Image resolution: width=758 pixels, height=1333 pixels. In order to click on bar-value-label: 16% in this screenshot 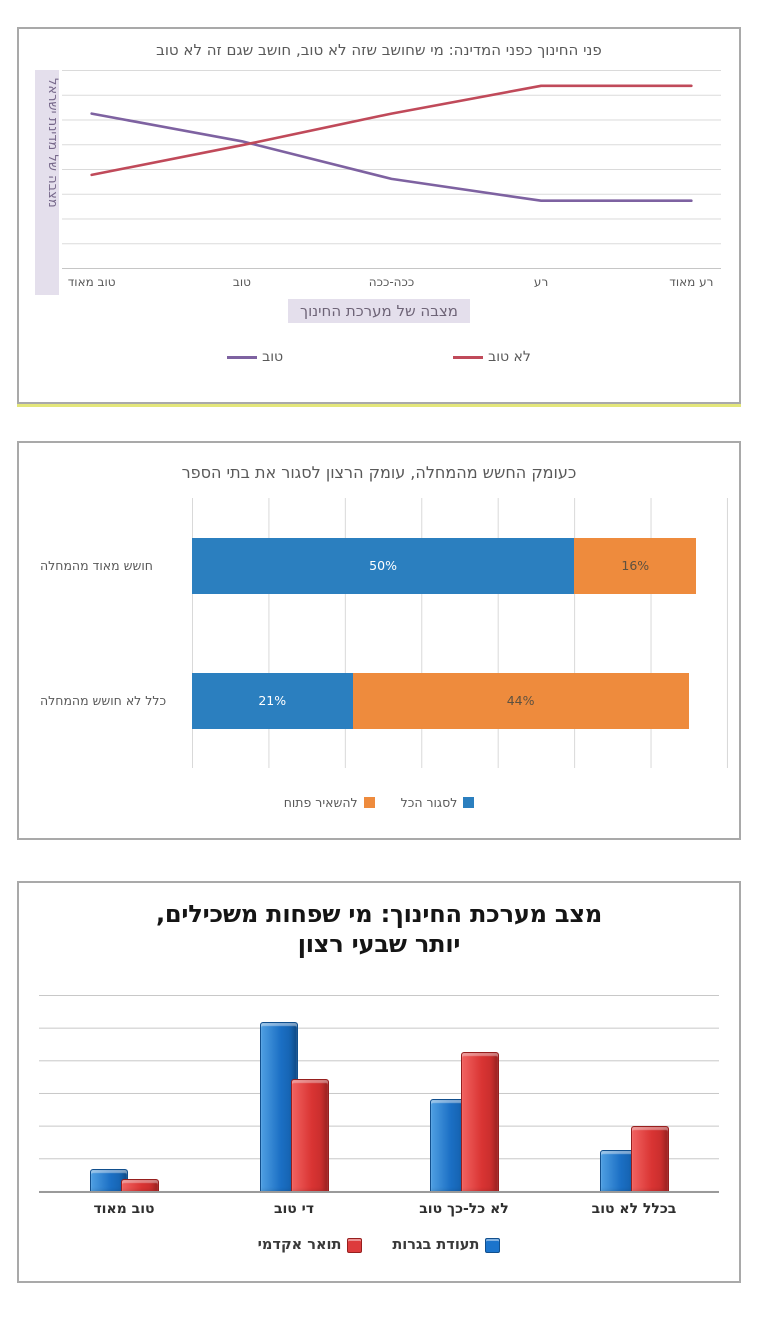, I will do `click(635, 565)`.